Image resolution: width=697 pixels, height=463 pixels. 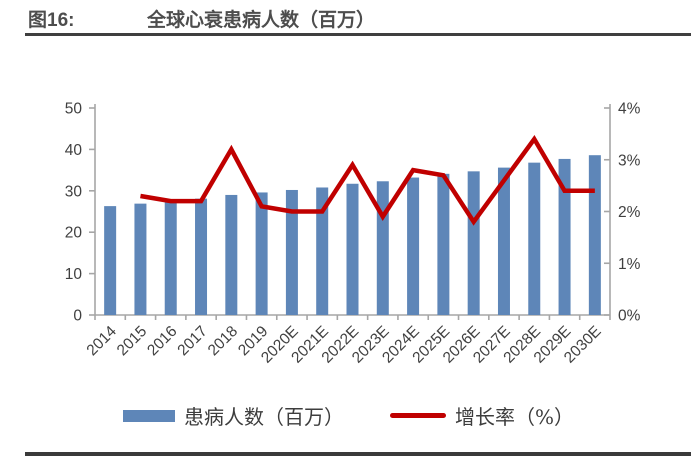 What do you see at coordinates (358, 454) in the screenshot?
I see `bottom-divider` at bounding box center [358, 454].